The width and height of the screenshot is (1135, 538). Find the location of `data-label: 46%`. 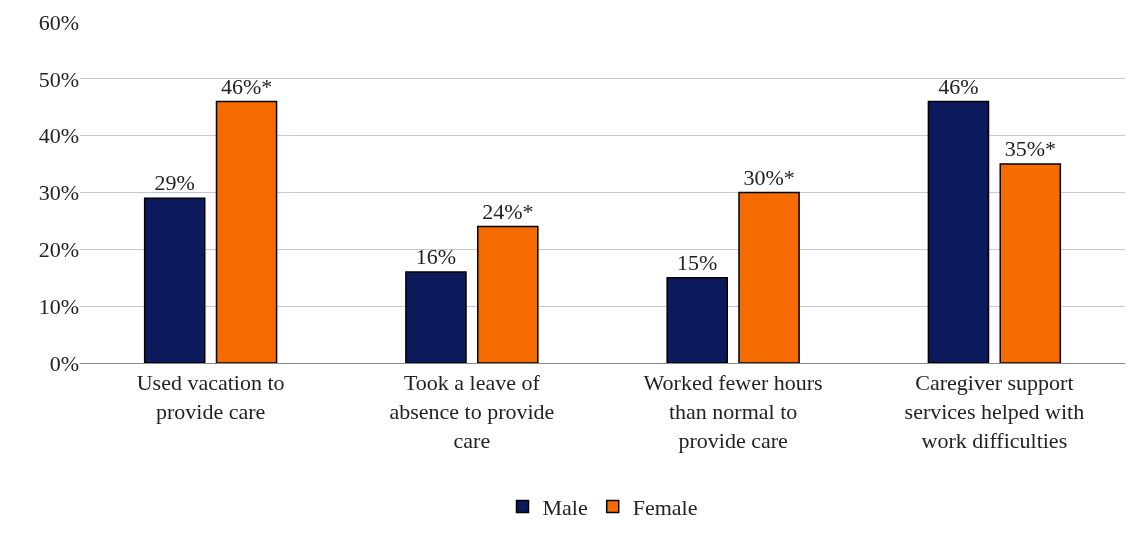

data-label: 46% is located at coordinates (958, 86).